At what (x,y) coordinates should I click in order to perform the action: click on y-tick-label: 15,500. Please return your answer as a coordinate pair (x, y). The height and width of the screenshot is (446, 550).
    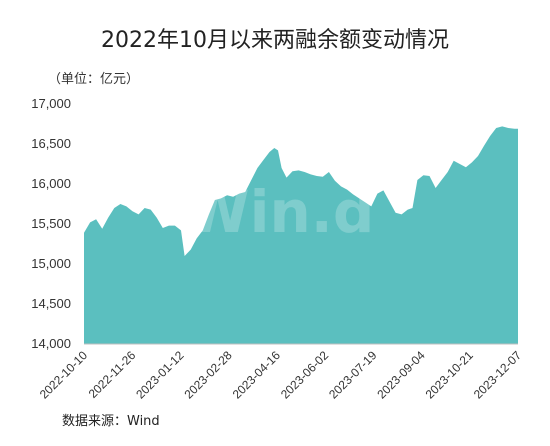
    Looking at the image, I should click on (51, 223).